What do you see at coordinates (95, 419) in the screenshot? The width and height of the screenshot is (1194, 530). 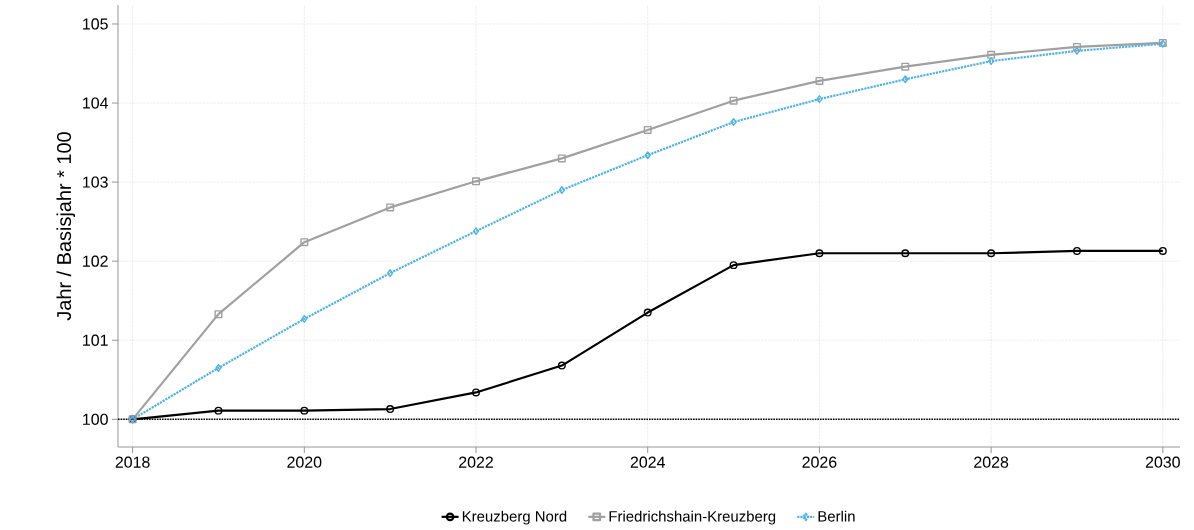 I see `y-tick-label: 100` at bounding box center [95, 419].